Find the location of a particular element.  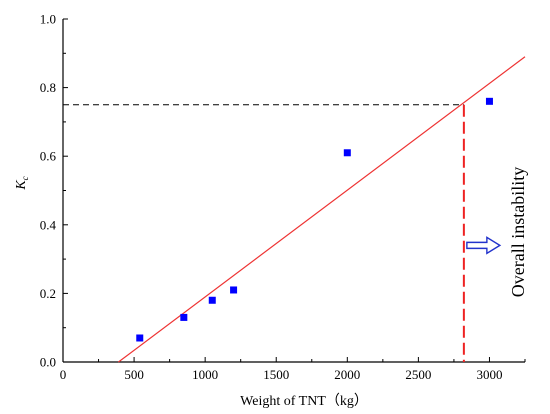

x-tick-label: 1000 is located at coordinates (205, 374).